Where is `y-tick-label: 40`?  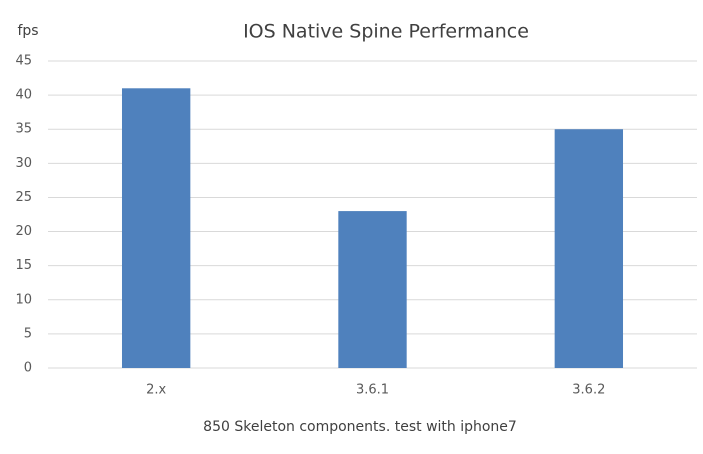 y-tick-label: 40 is located at coordinates (23, 95).